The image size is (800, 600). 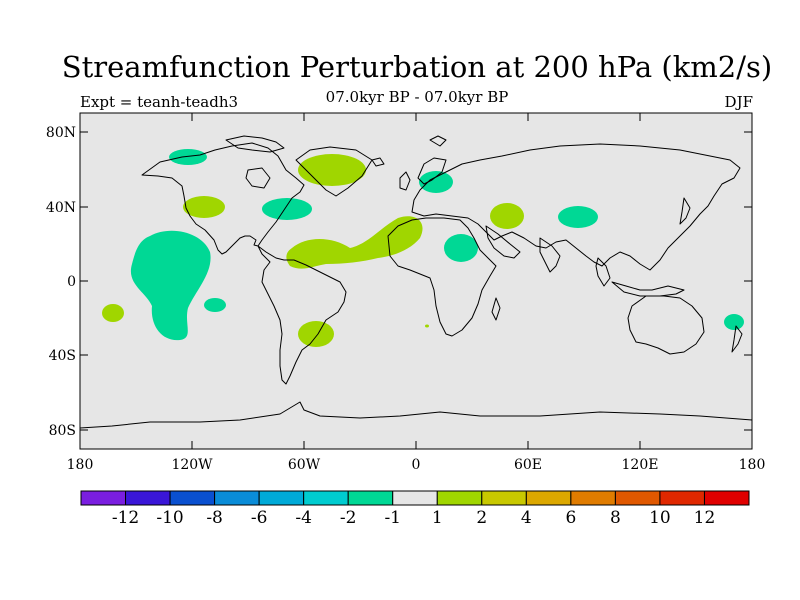 What do you see at coordinates (734, 322) in the screenshot?
I see `anomaly-negative-new-zealand` at bounding box center [734, 322].